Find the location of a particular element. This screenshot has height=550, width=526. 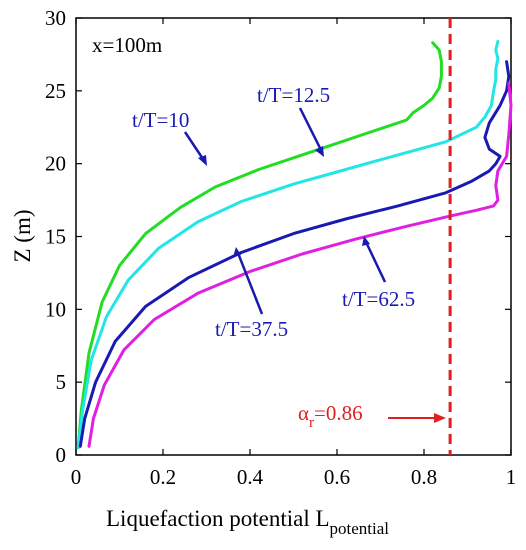

y-tick-label: 10 is located at coordinates (55, 309).